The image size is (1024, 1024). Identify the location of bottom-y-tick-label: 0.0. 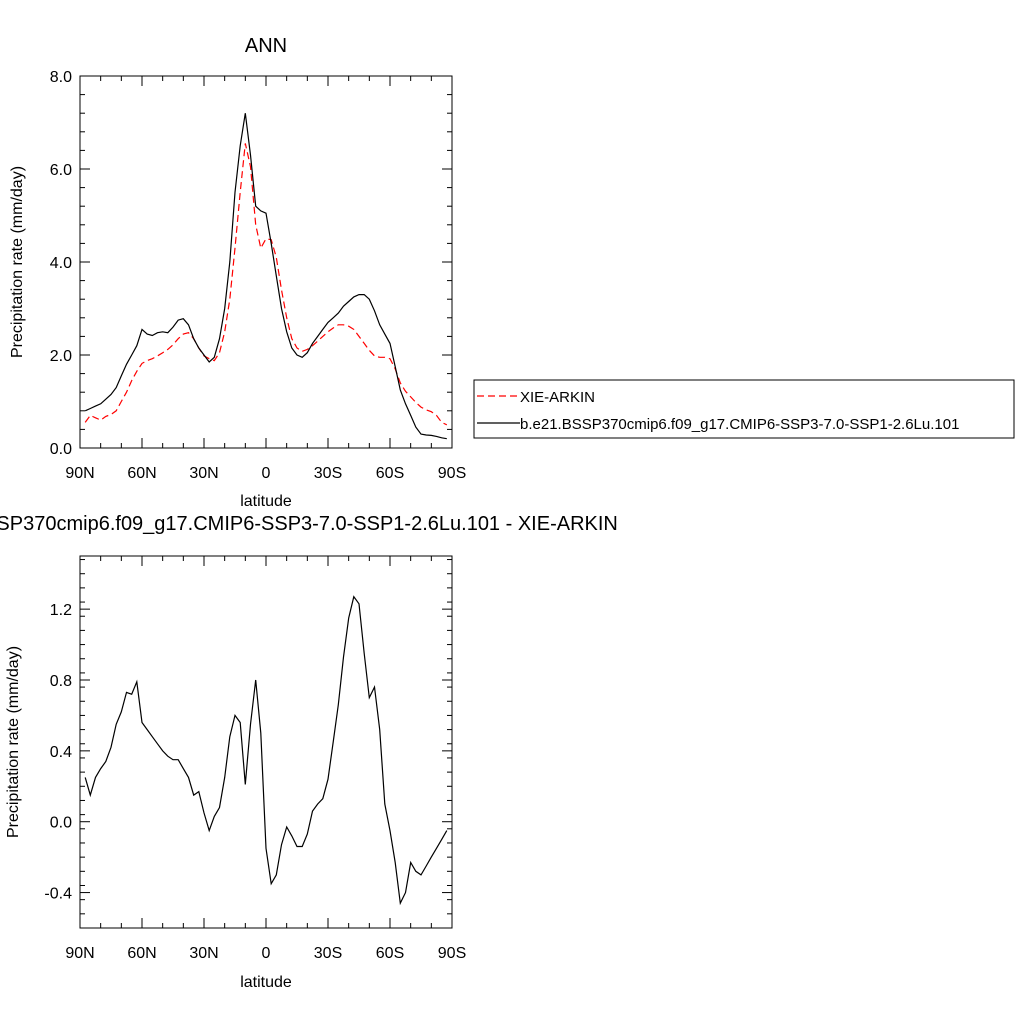
(61, 823).